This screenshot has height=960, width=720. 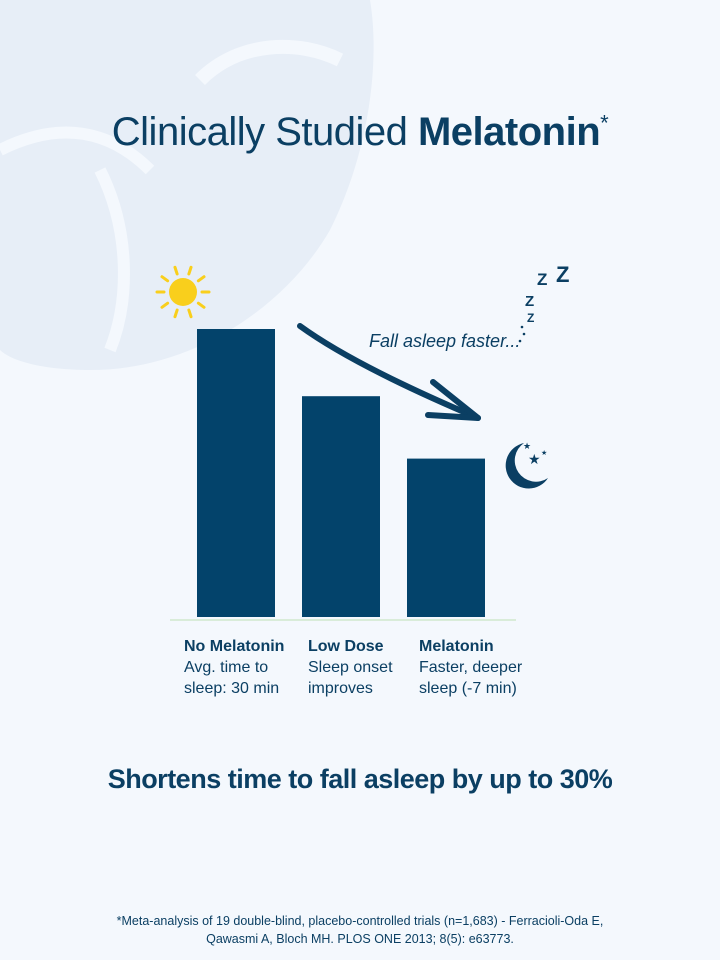 What do you see at coordinates (183, 292) in the screenshot?
I see `sun-icon` at bounding box center [183, 292].